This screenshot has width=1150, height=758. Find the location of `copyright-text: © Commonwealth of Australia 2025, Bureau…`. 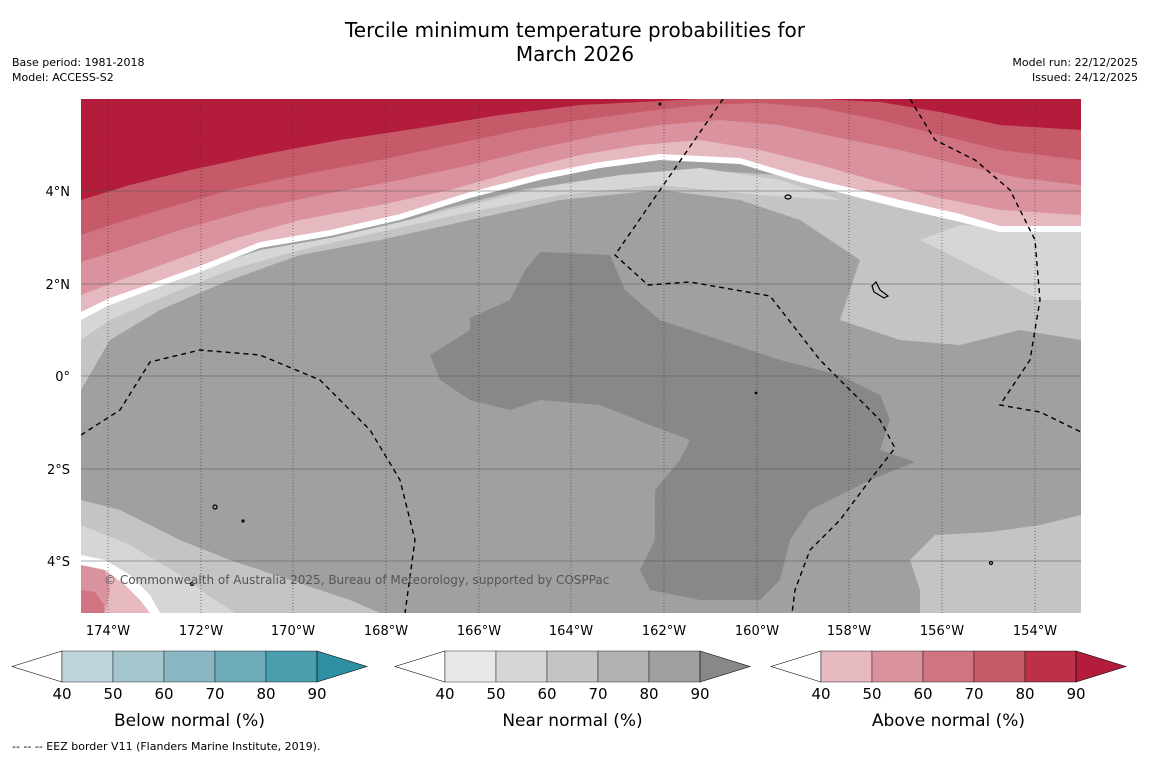

copyright-text: © Commonwealth of Australia 2025, Bureau… is located at coordinates (356, 580).